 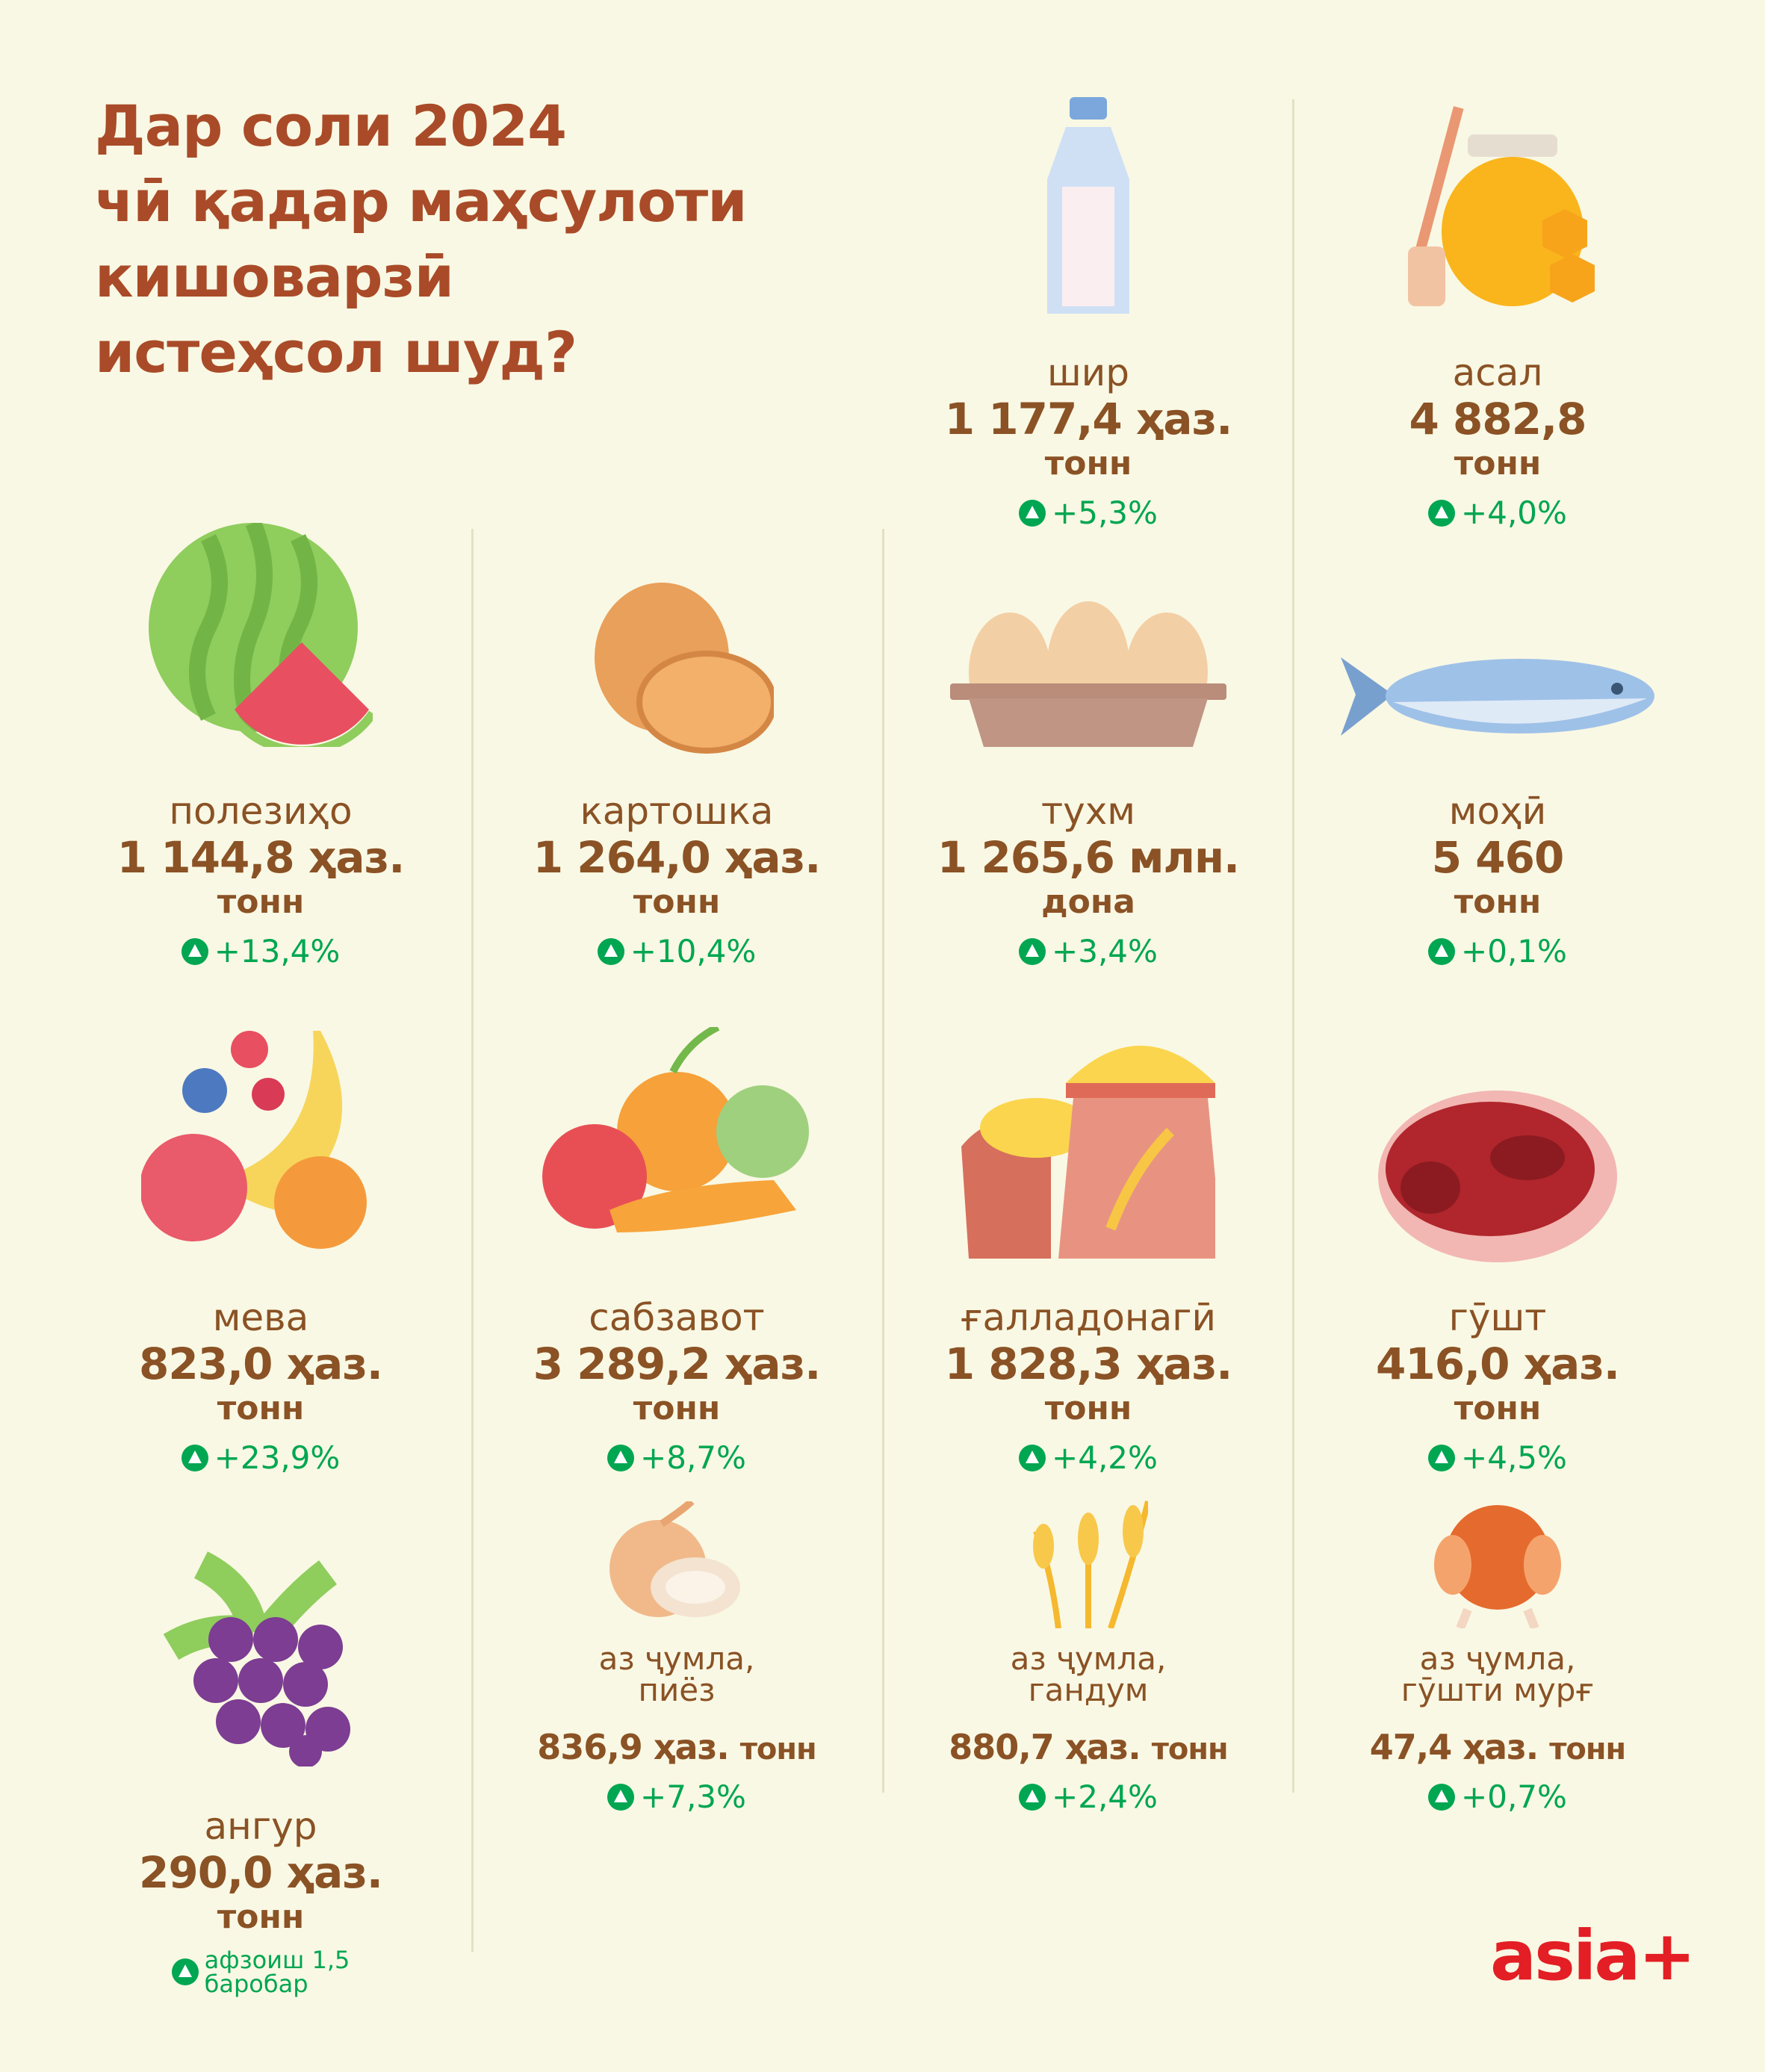 I want to click on growth-indicator: +4,2%, so click(x=1088, y=1458).